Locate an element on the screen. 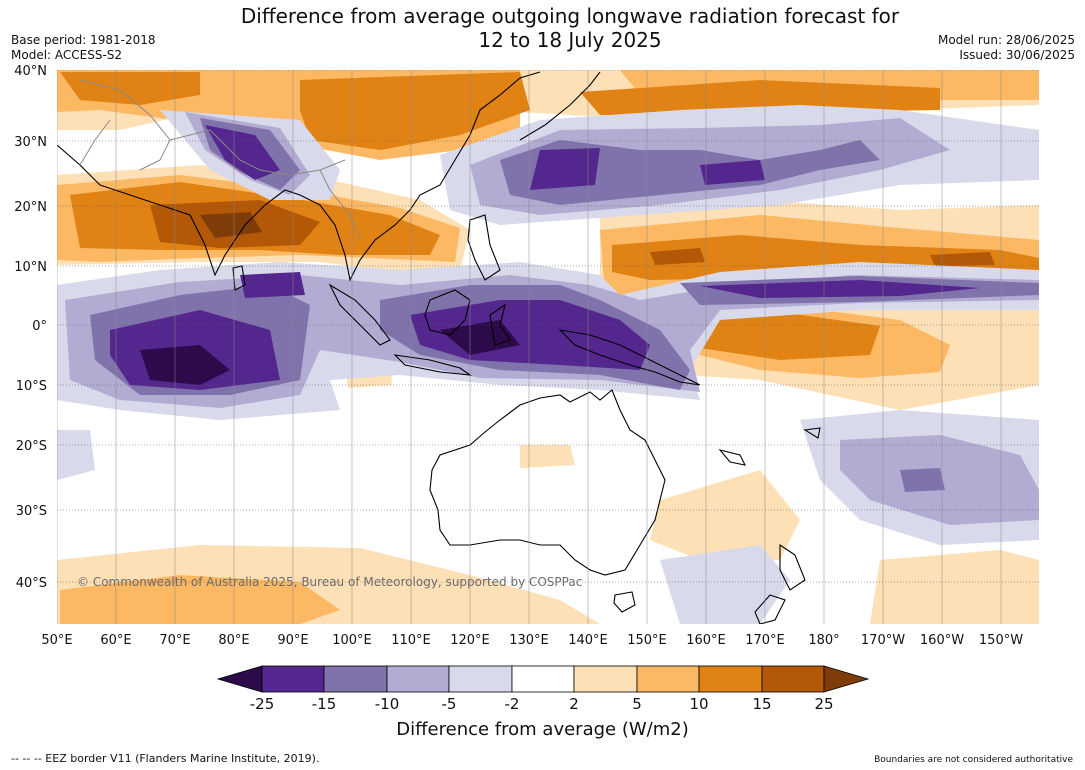 This screenshot has width=1085, height=770. run-info-right: Model run: 28/06/2025 Issued: 30/06/2025 is located at coordinates (1006, 48).